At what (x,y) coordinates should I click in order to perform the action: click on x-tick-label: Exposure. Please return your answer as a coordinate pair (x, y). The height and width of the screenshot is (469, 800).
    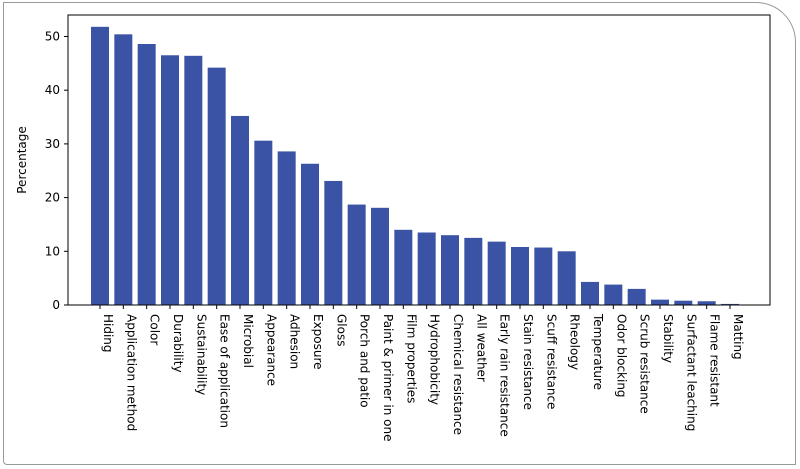
    Looking at the image, I should click on (318, 342).